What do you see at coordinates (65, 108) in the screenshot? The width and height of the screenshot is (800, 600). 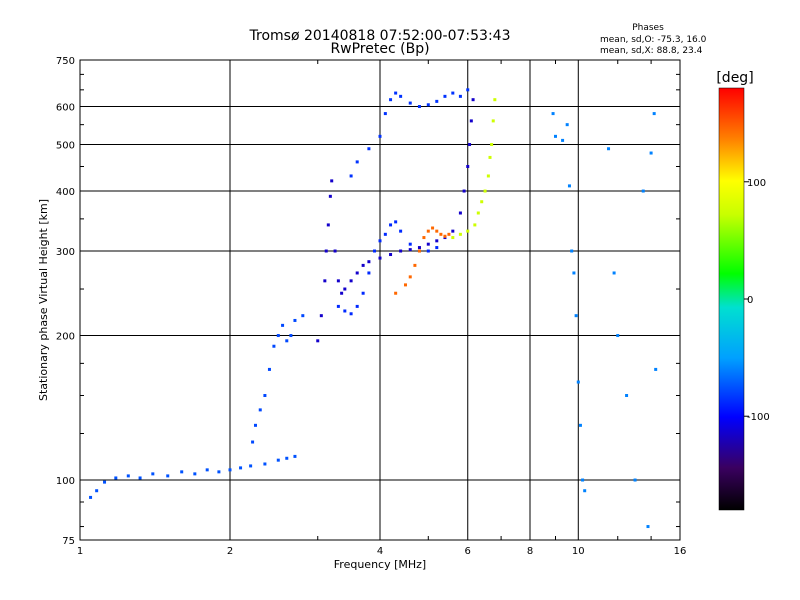 I see `y-tick-label: 600` at bounding box center [65, 108].